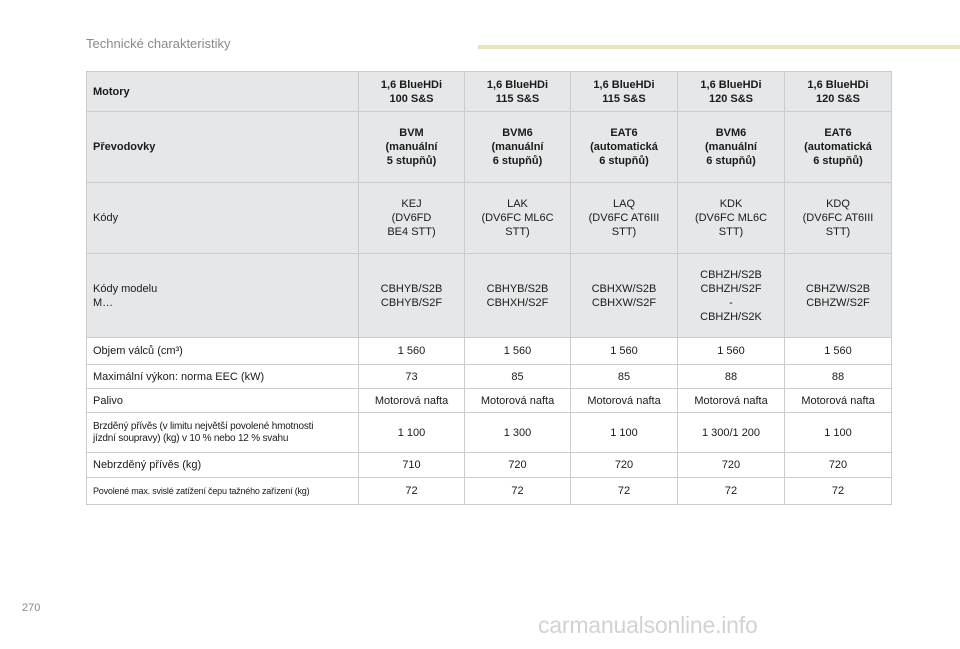  What do you see at coordinates (222, 147) in the screenshot?
I see `row-label: Převodovky` at bounding box center [222, 147].